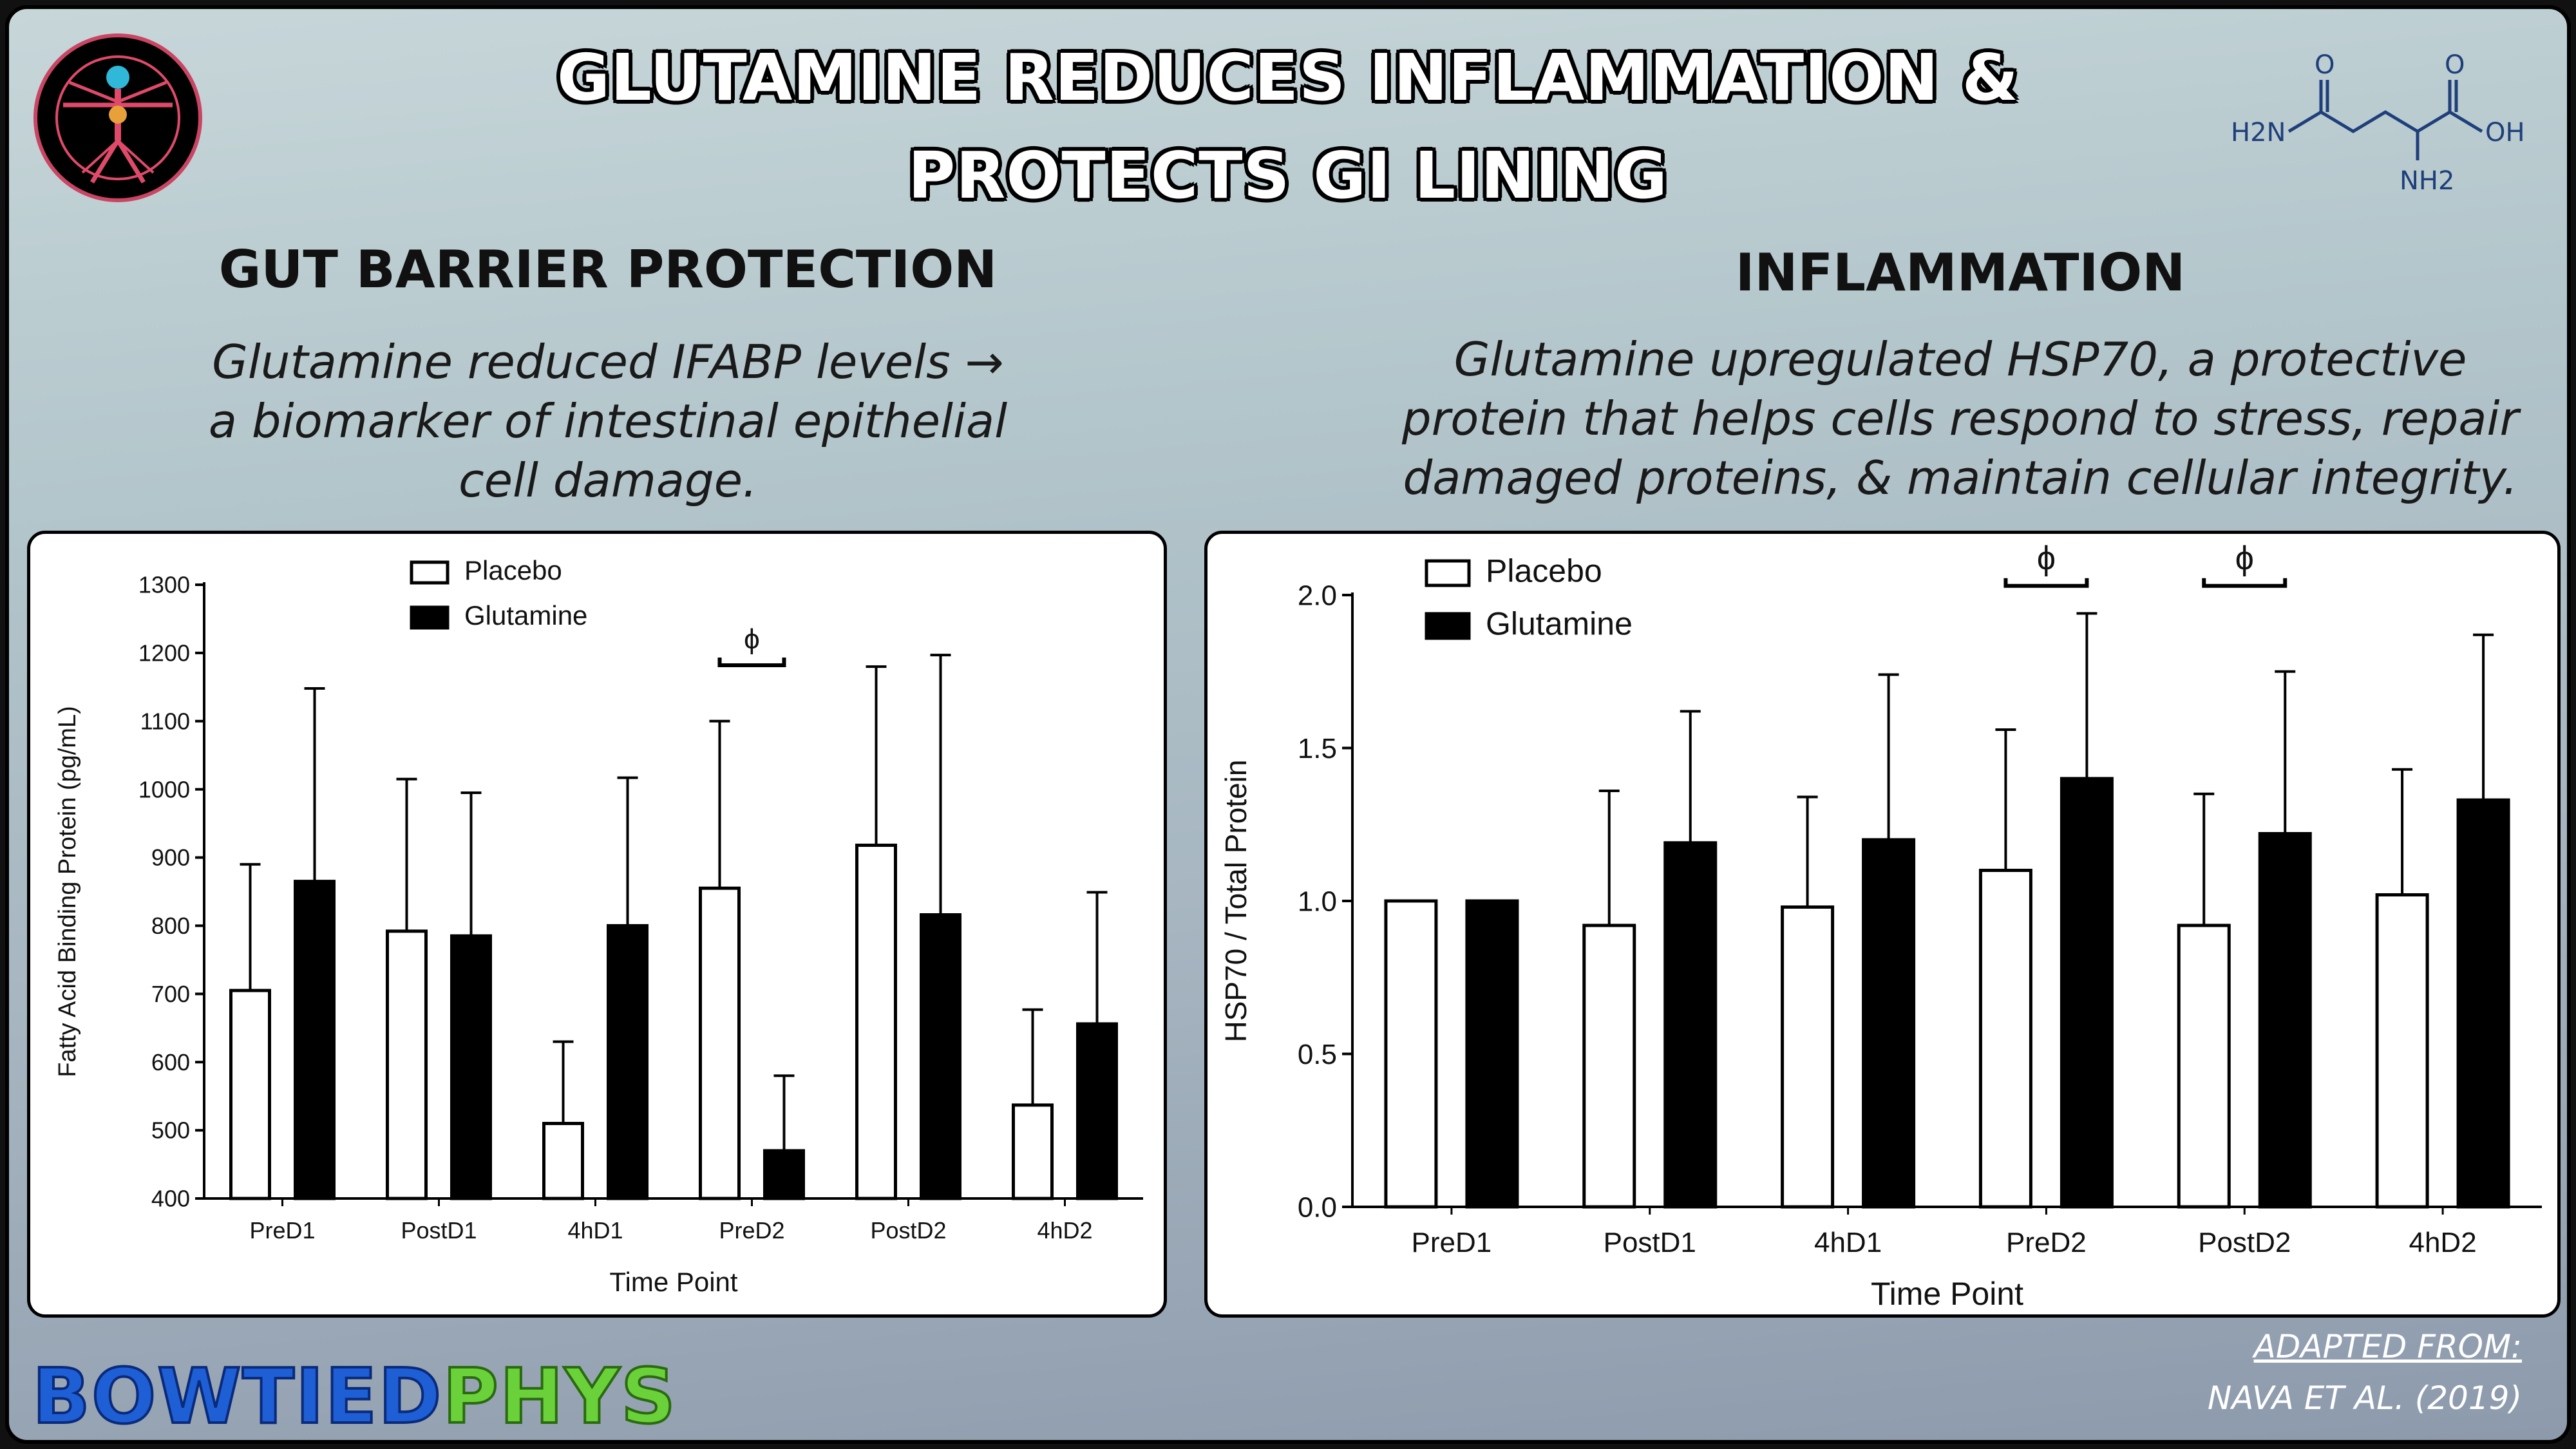 Image resolution: width=2576 pixels, height=1449 pixels. What do you see at coordinates (1236, 902) in the screenshot?
I see `y-axis-title: HSP70 / Total Protein` at bounding box center [1236, 902].